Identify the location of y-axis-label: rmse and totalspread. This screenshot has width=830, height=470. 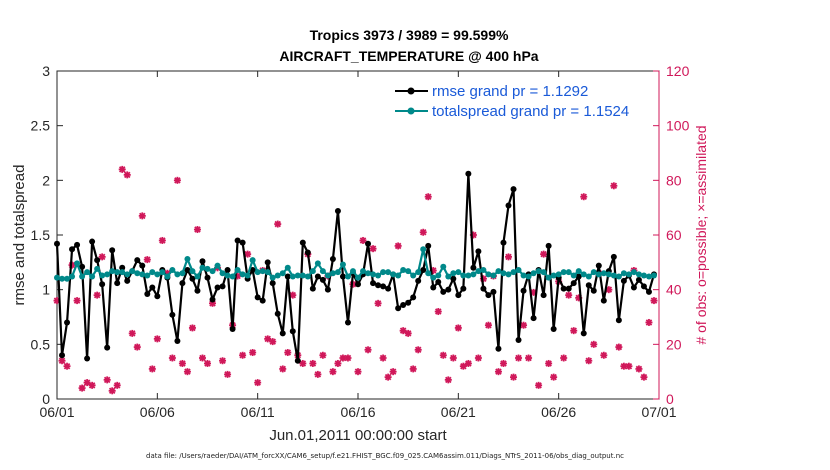
(19, 235).